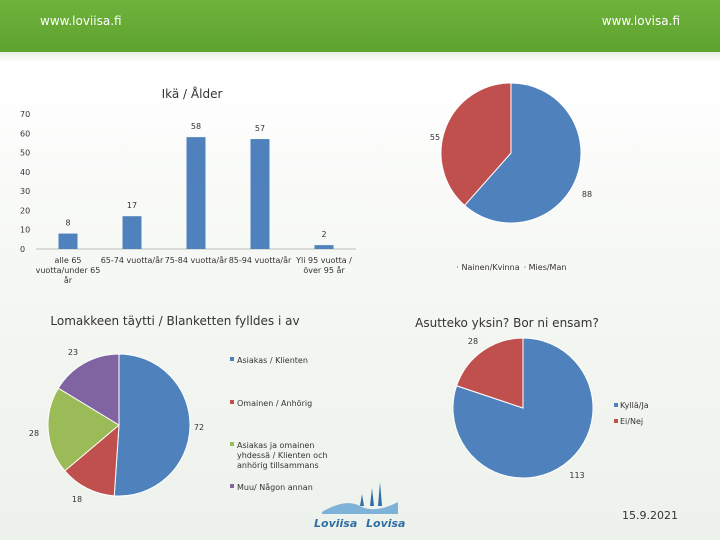  Describe the element at coordinates (25, 114) in the screenshot. I see `y-tick-label: 70` at that location.